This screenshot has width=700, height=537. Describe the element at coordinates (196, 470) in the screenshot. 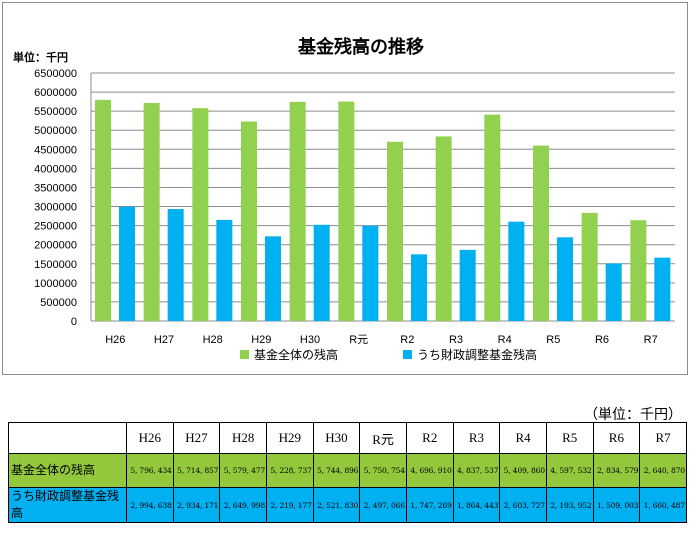

I see `table-cell: 5, 714, 857` at that location.